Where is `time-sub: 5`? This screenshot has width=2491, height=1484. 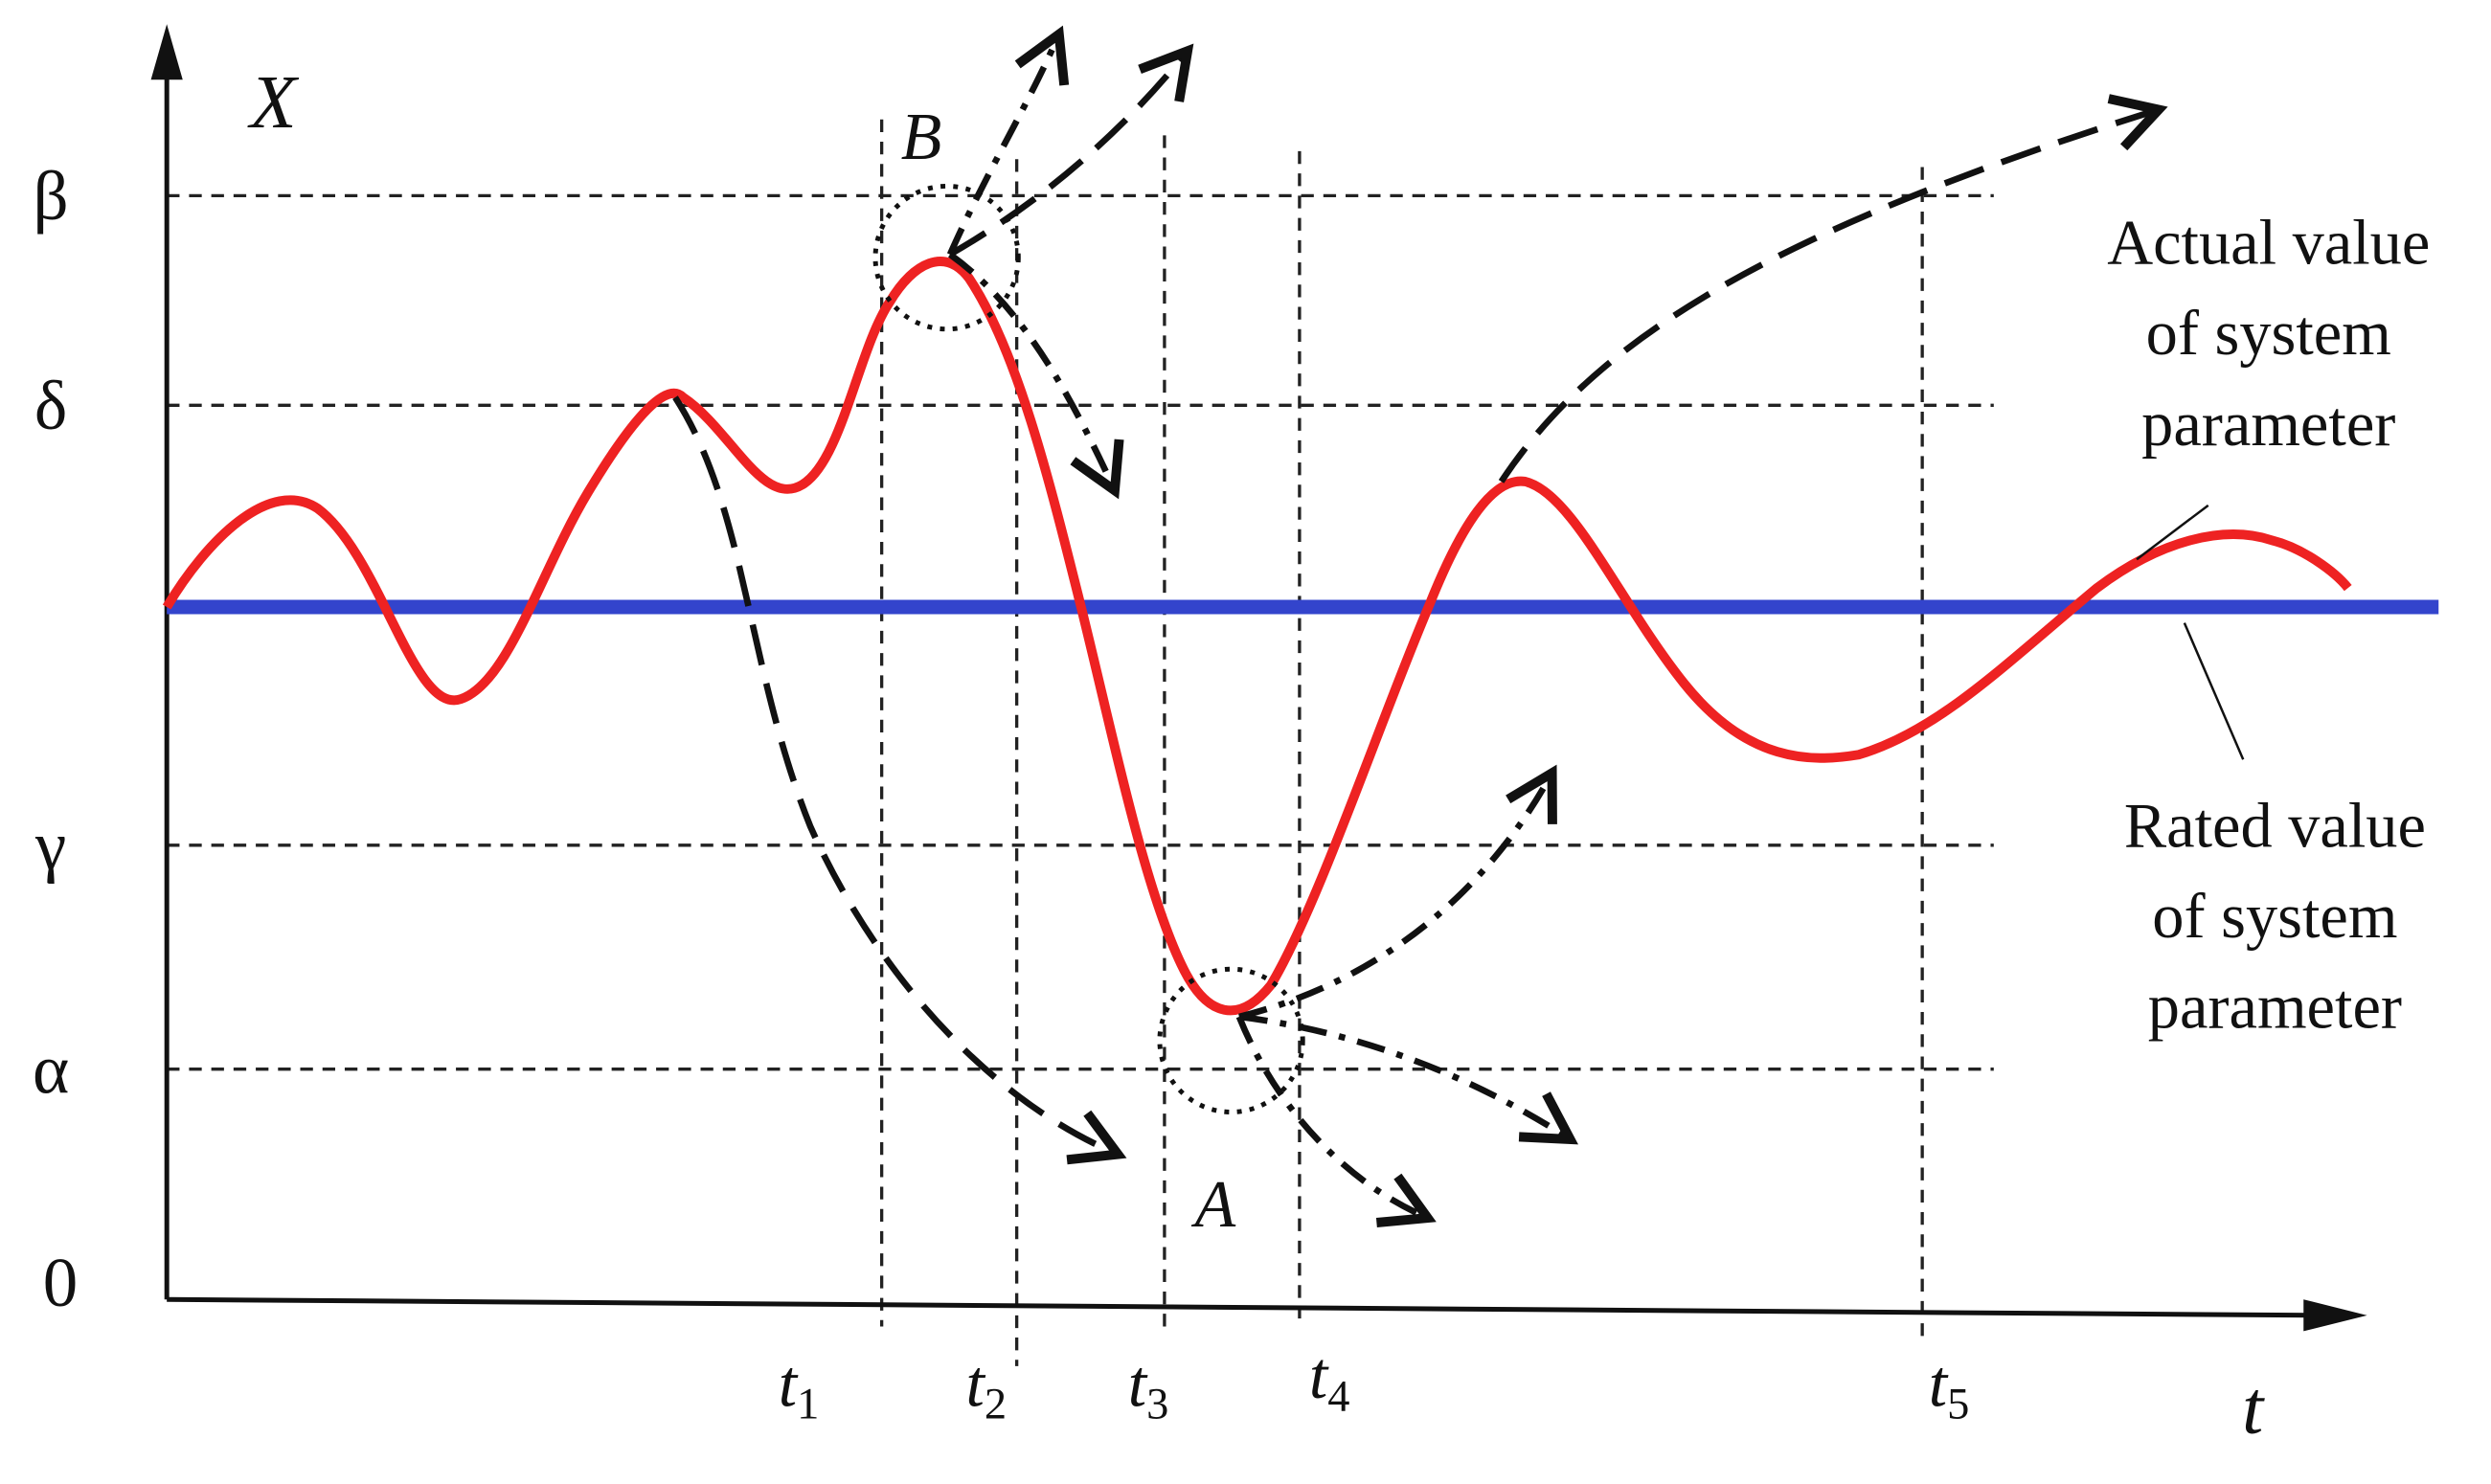
time-sub: 5 is located at coordinates (1958, 1405).